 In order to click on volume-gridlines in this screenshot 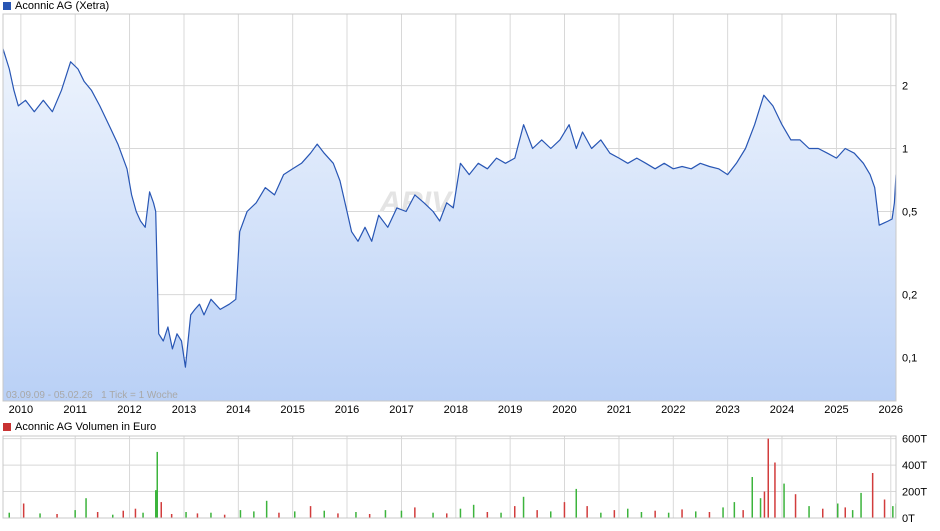, I will do `click(449, 477)`.